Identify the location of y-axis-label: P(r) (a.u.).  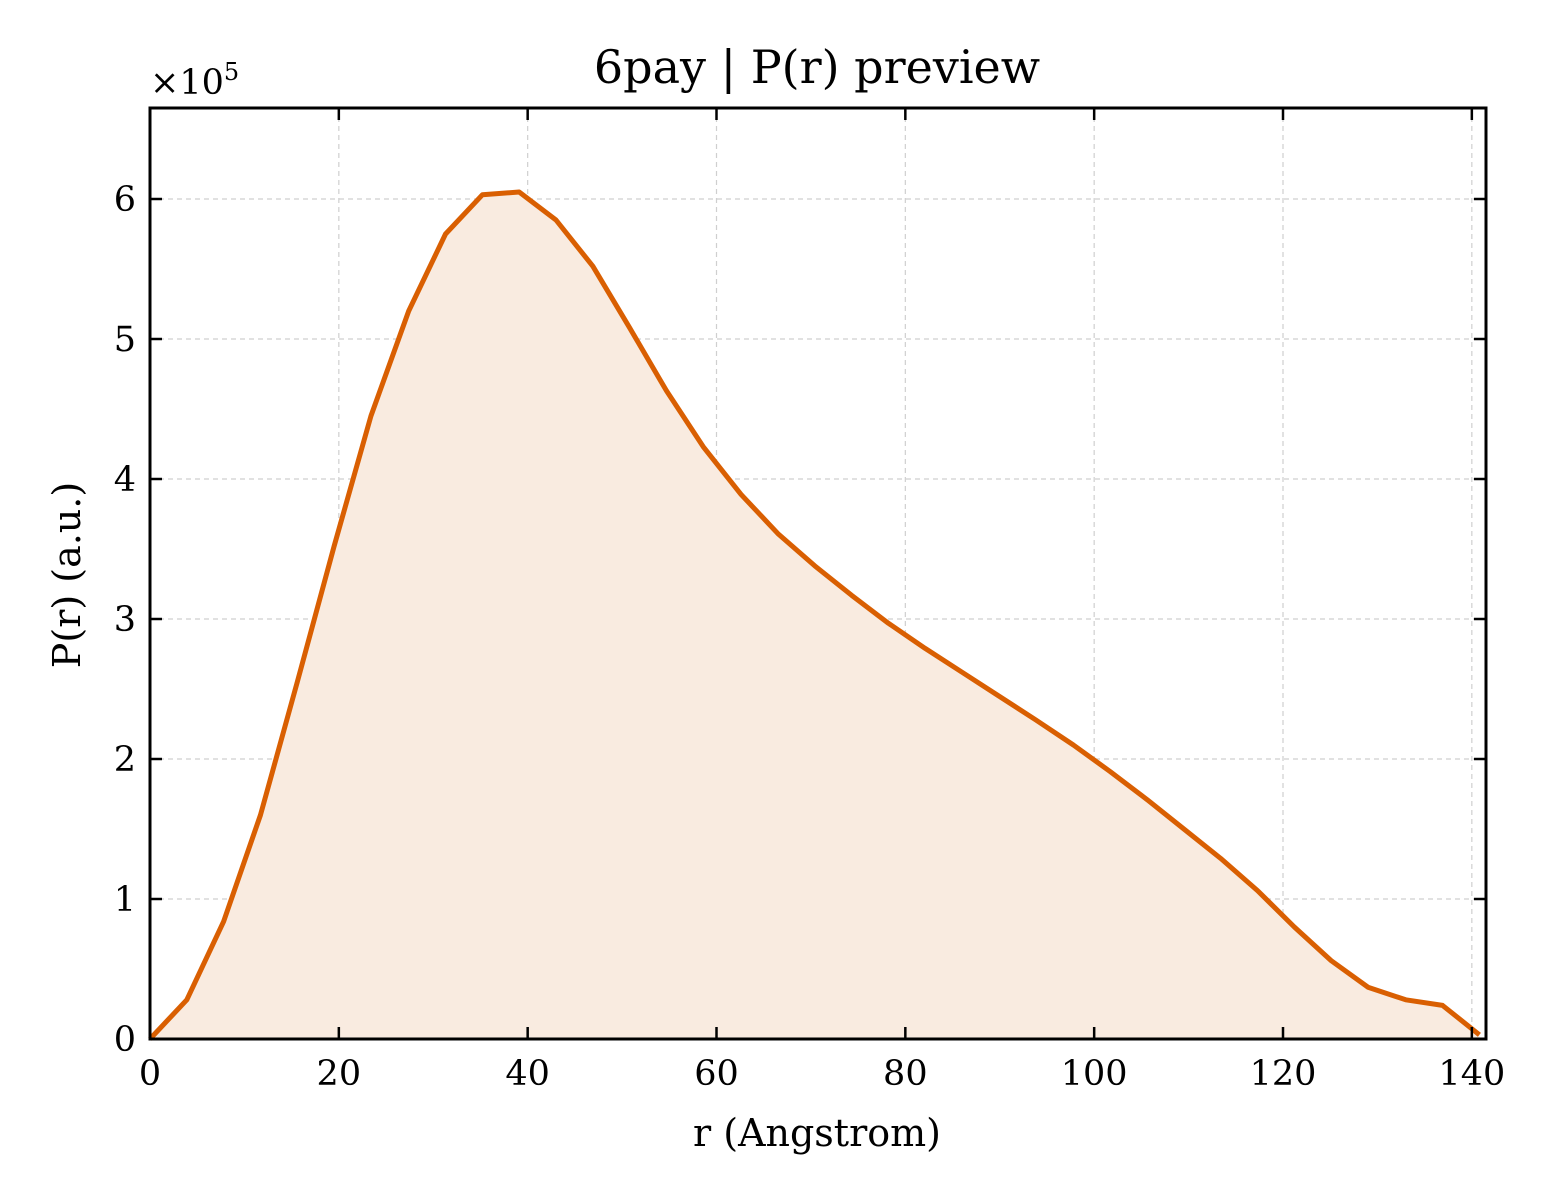
(67, 575).